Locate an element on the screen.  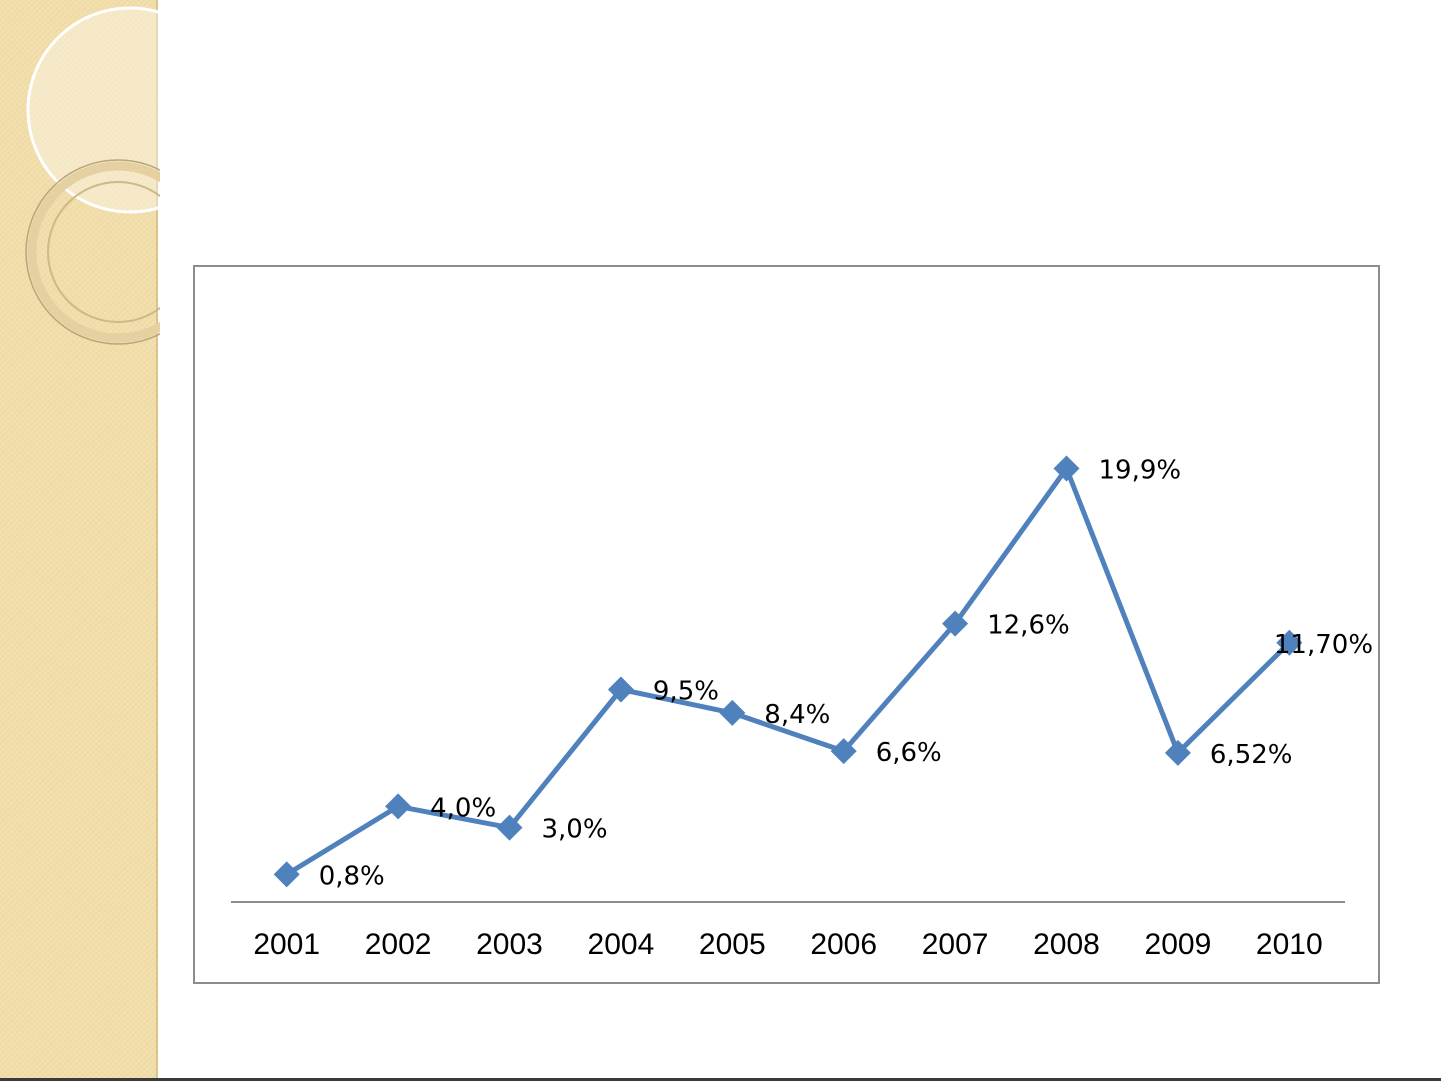
x-tick-label-2001: 2001 is located at coordinates (286, 944).